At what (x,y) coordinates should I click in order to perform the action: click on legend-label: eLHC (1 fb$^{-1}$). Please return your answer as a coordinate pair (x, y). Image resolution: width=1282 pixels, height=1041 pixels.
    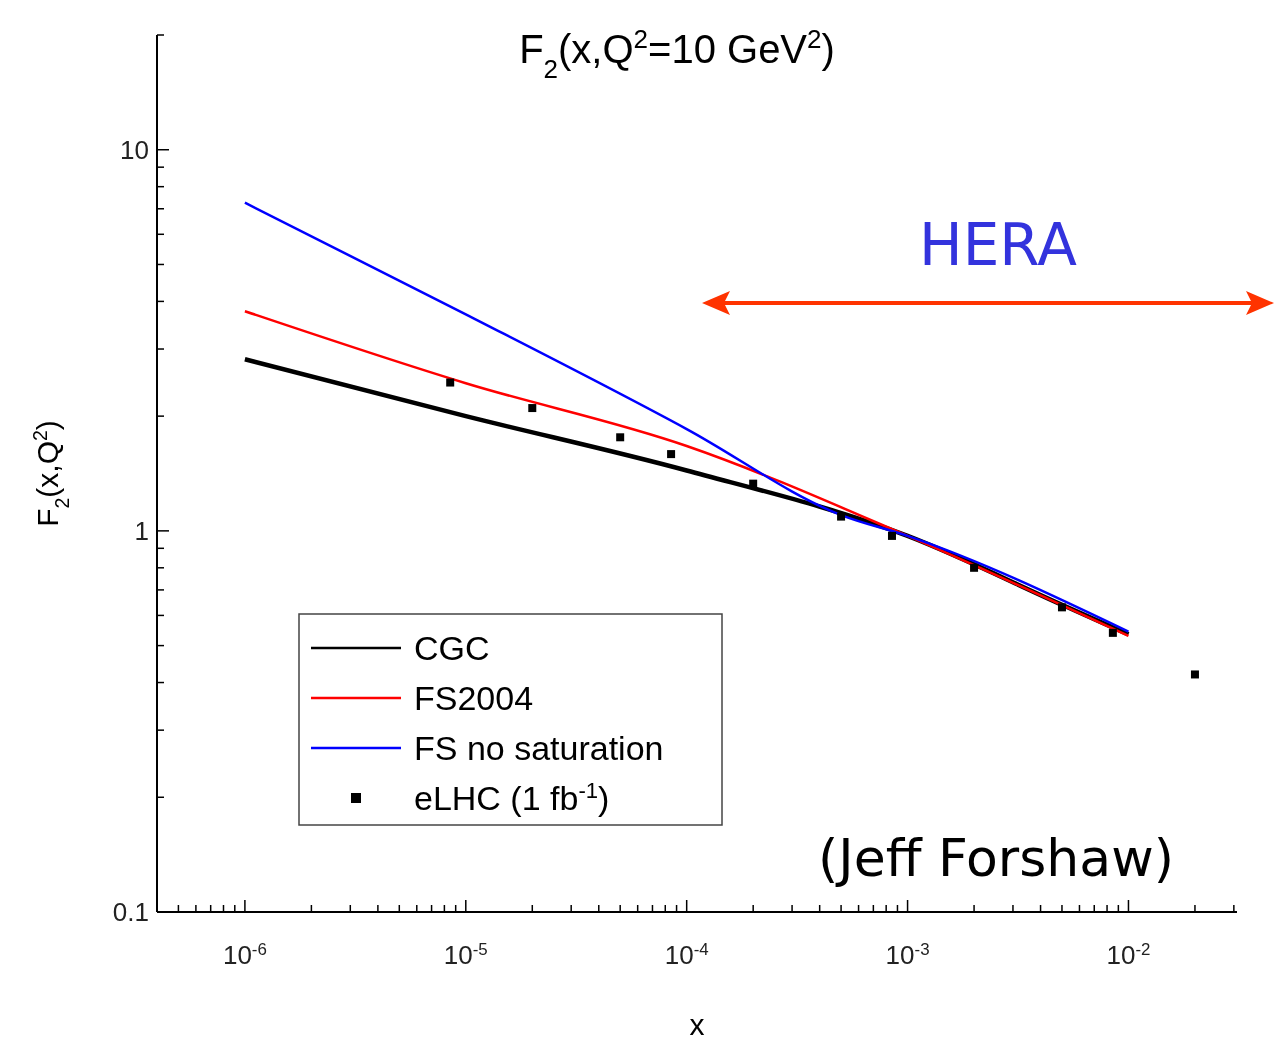
    Looking at the image, I should click on (512, 797).